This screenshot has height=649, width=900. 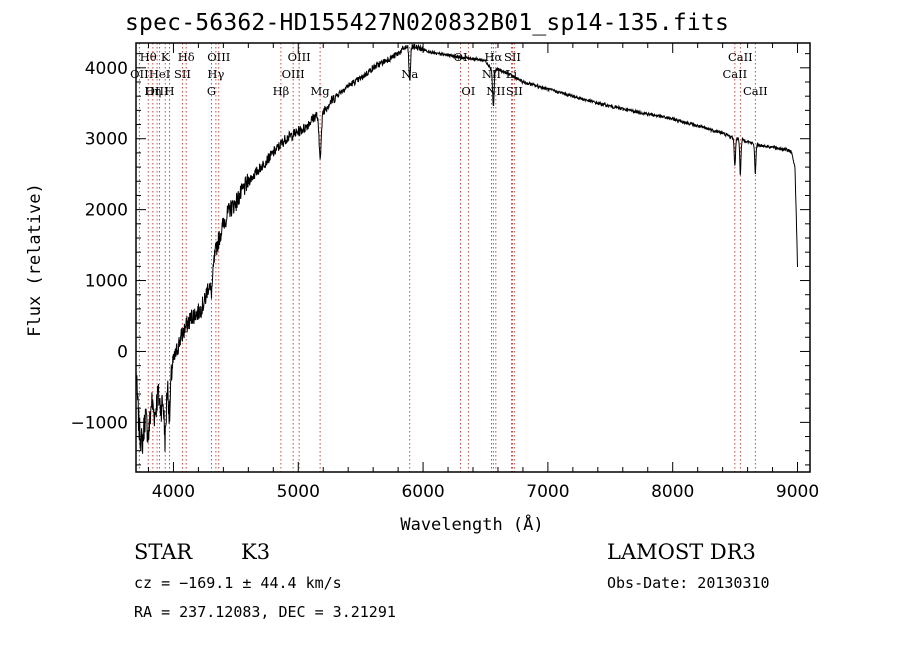 I want to click on line-label-9: OIII, so click(x=218, y=57).